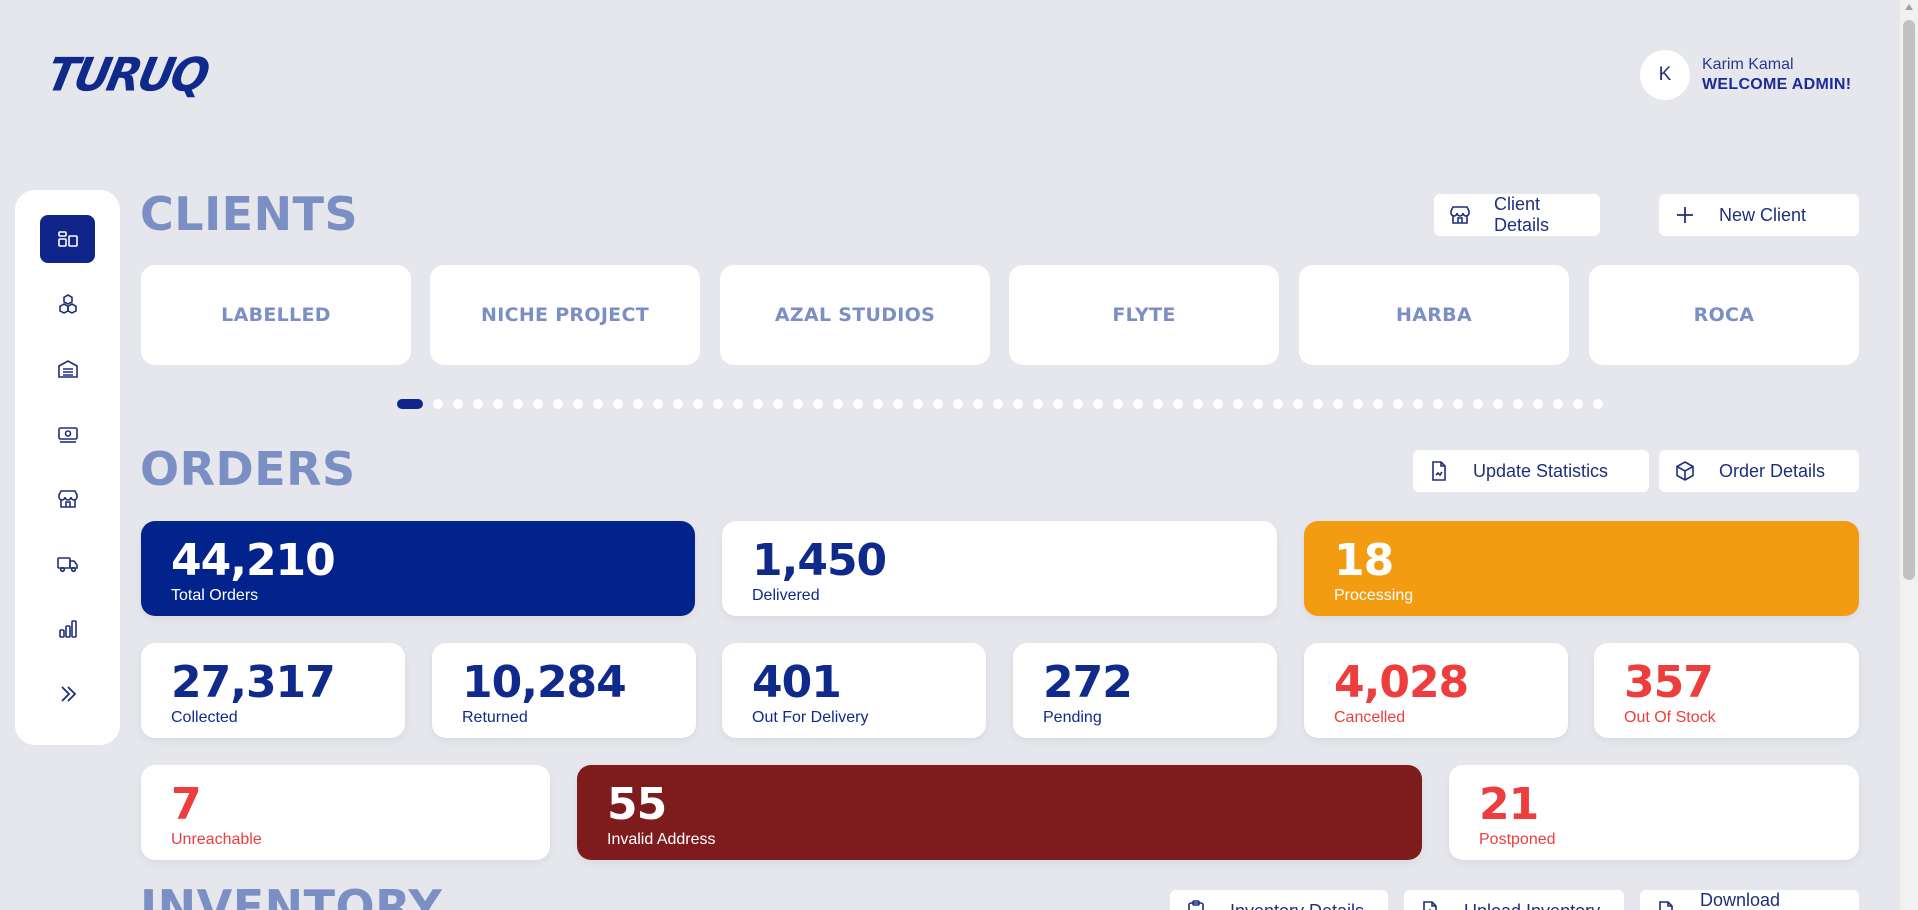 The height and width of the screenshot is (910, 1918). I want to click on sidebar-item-dashboard, so click(67, 239).